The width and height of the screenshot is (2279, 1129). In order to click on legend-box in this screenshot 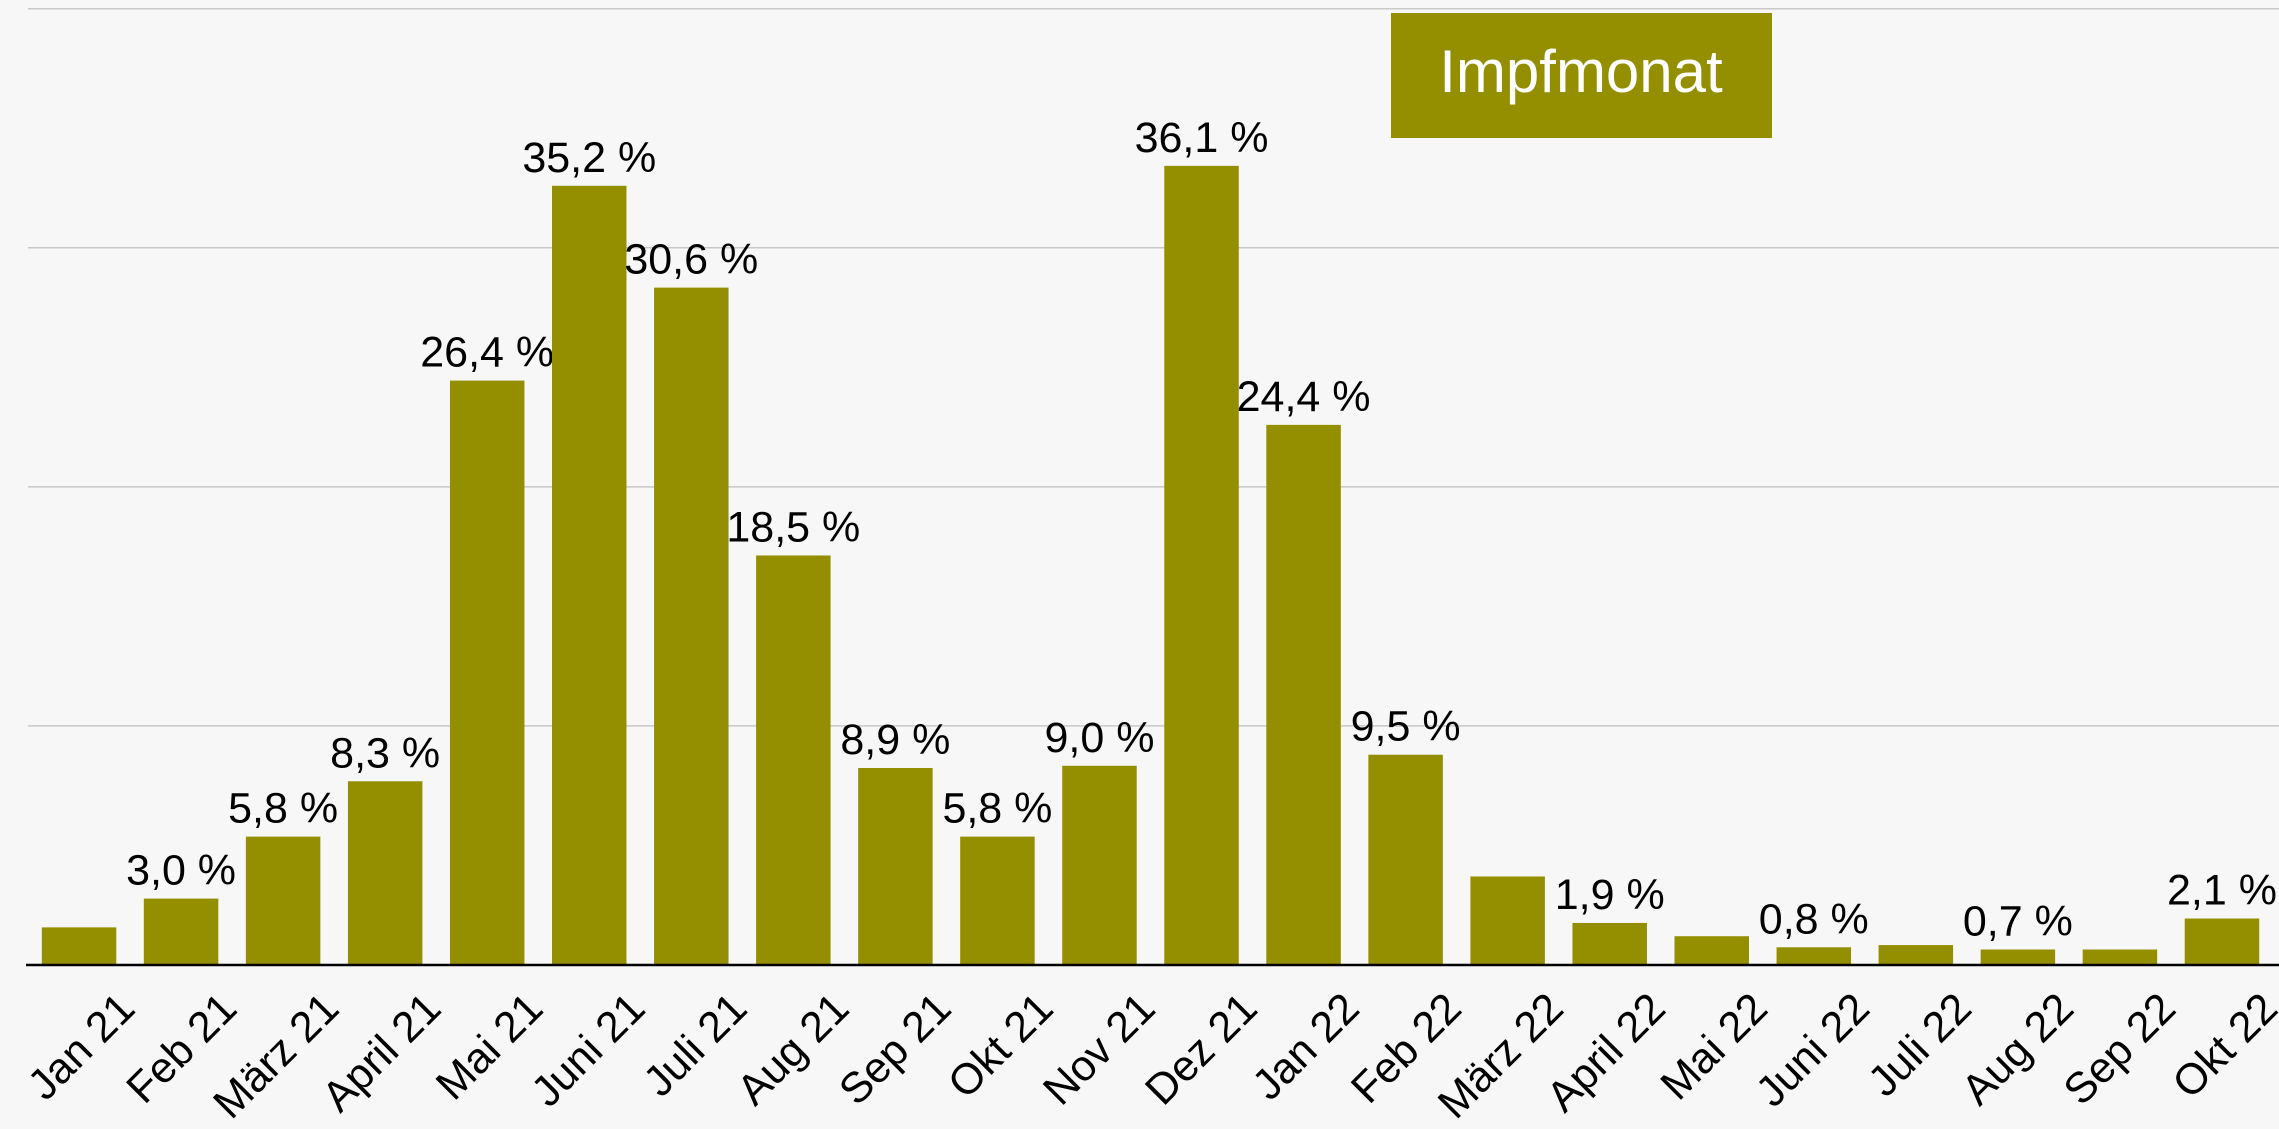, I will do `click(1581, 75)`.